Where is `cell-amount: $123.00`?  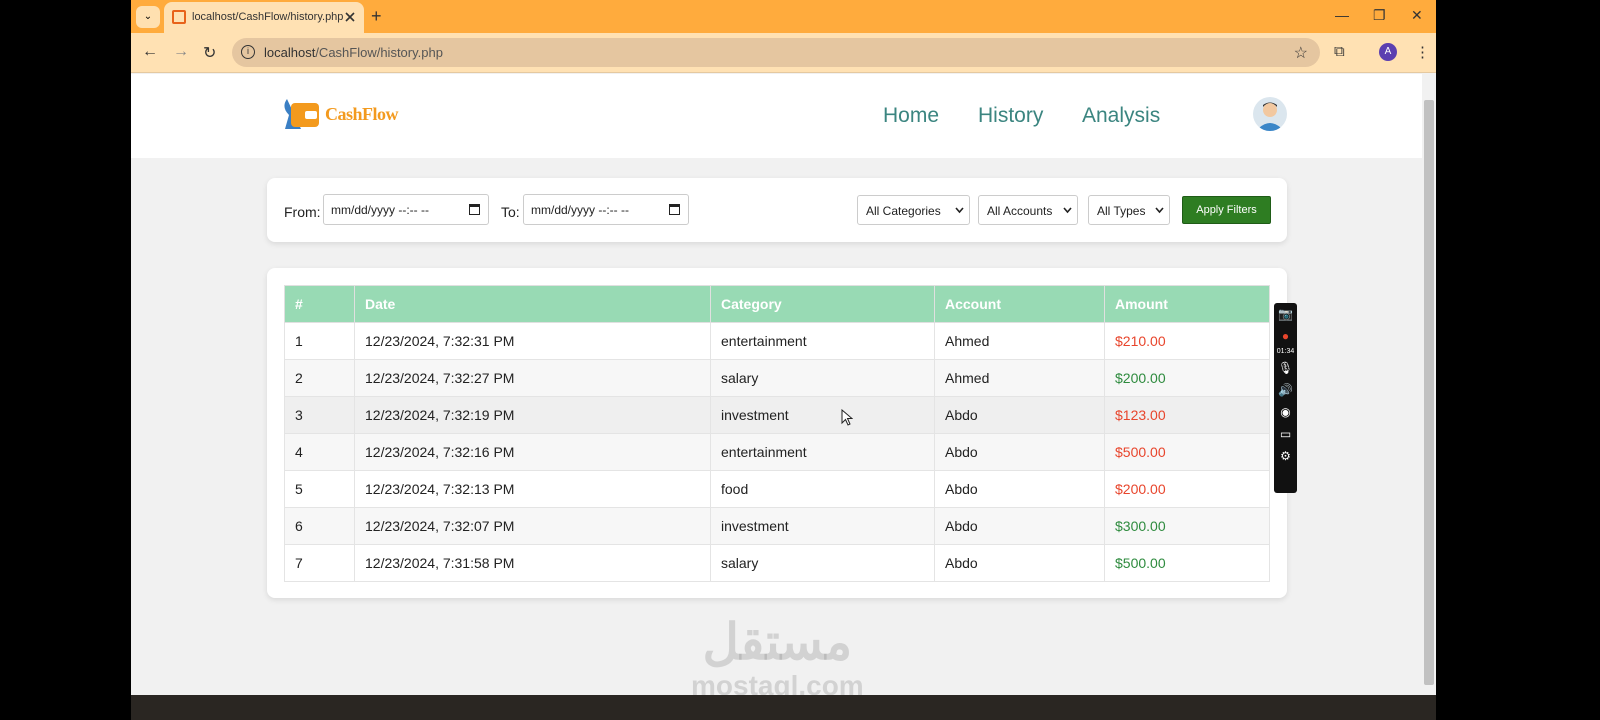 cell-amount: $123.00 is located at coordinates (1187, 415).